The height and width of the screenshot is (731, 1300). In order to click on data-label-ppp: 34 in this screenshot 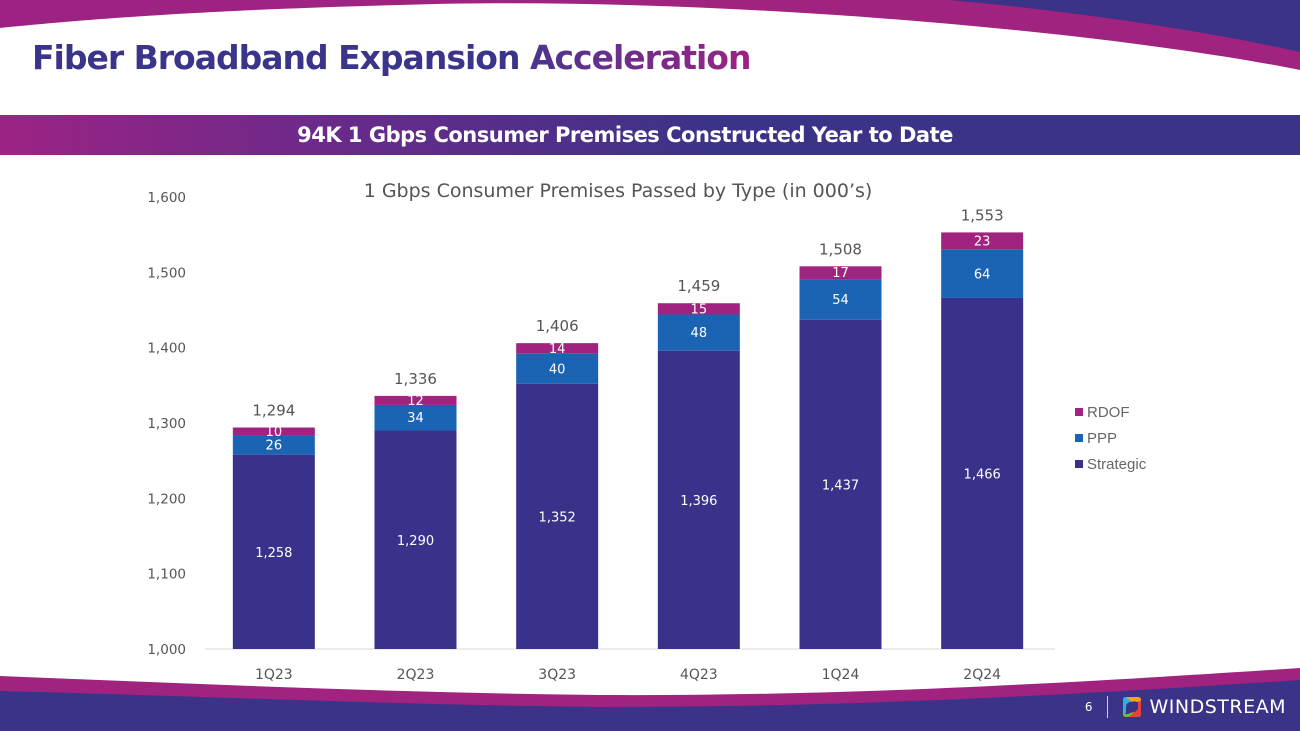, I will do `click(415, 418)`.